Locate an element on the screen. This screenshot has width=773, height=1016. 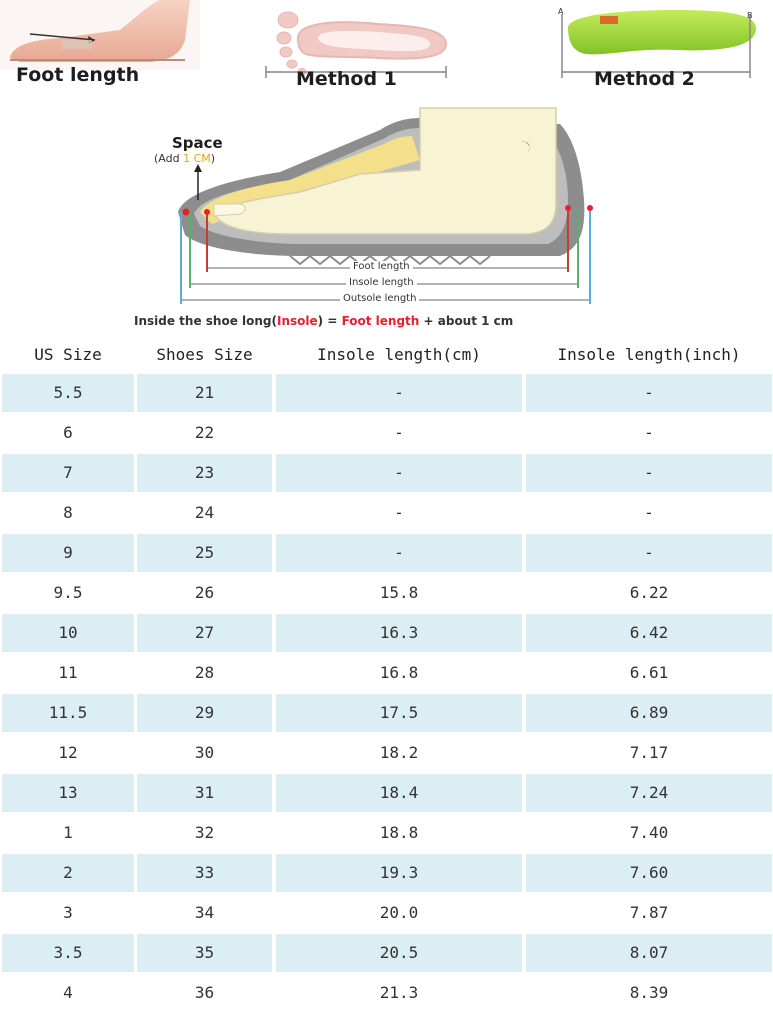
method-2-label: Method 2 is located at coordinates (644, 79).